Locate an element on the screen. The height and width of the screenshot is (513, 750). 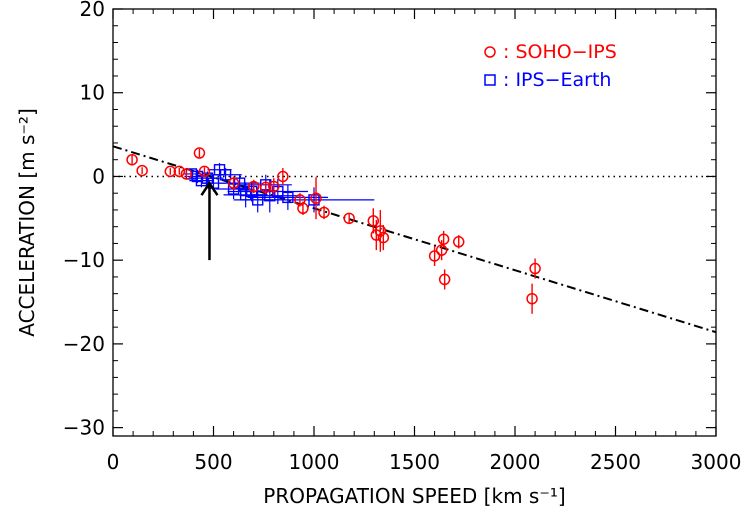
x-tick-labels: 0 500 1000 1500 2000 2500 3000 is located at coordinates (424, 462).